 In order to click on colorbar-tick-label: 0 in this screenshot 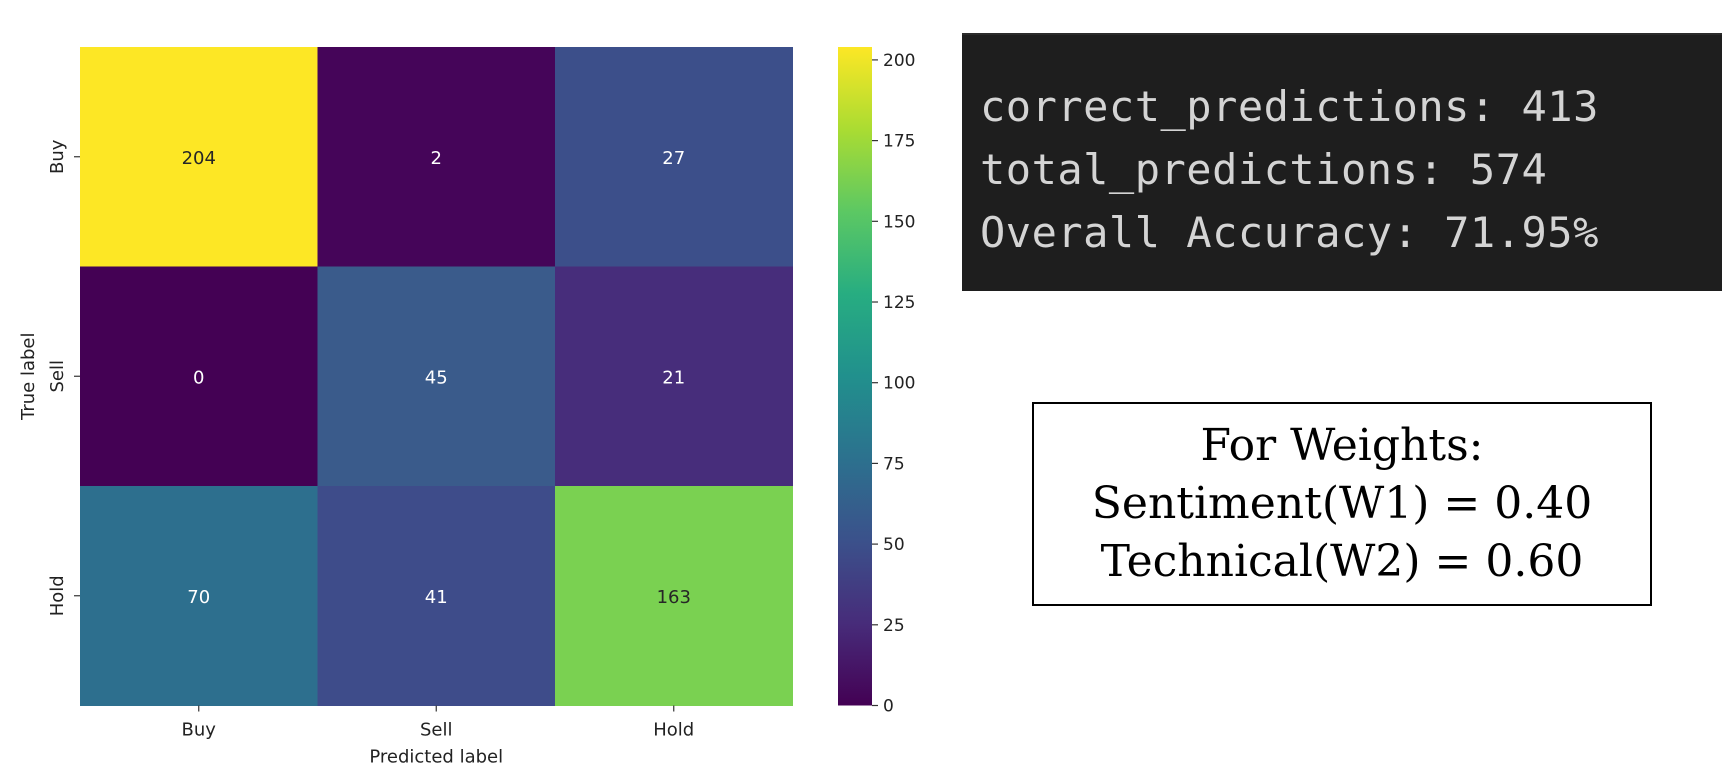, I will do `click(888, 707)`.